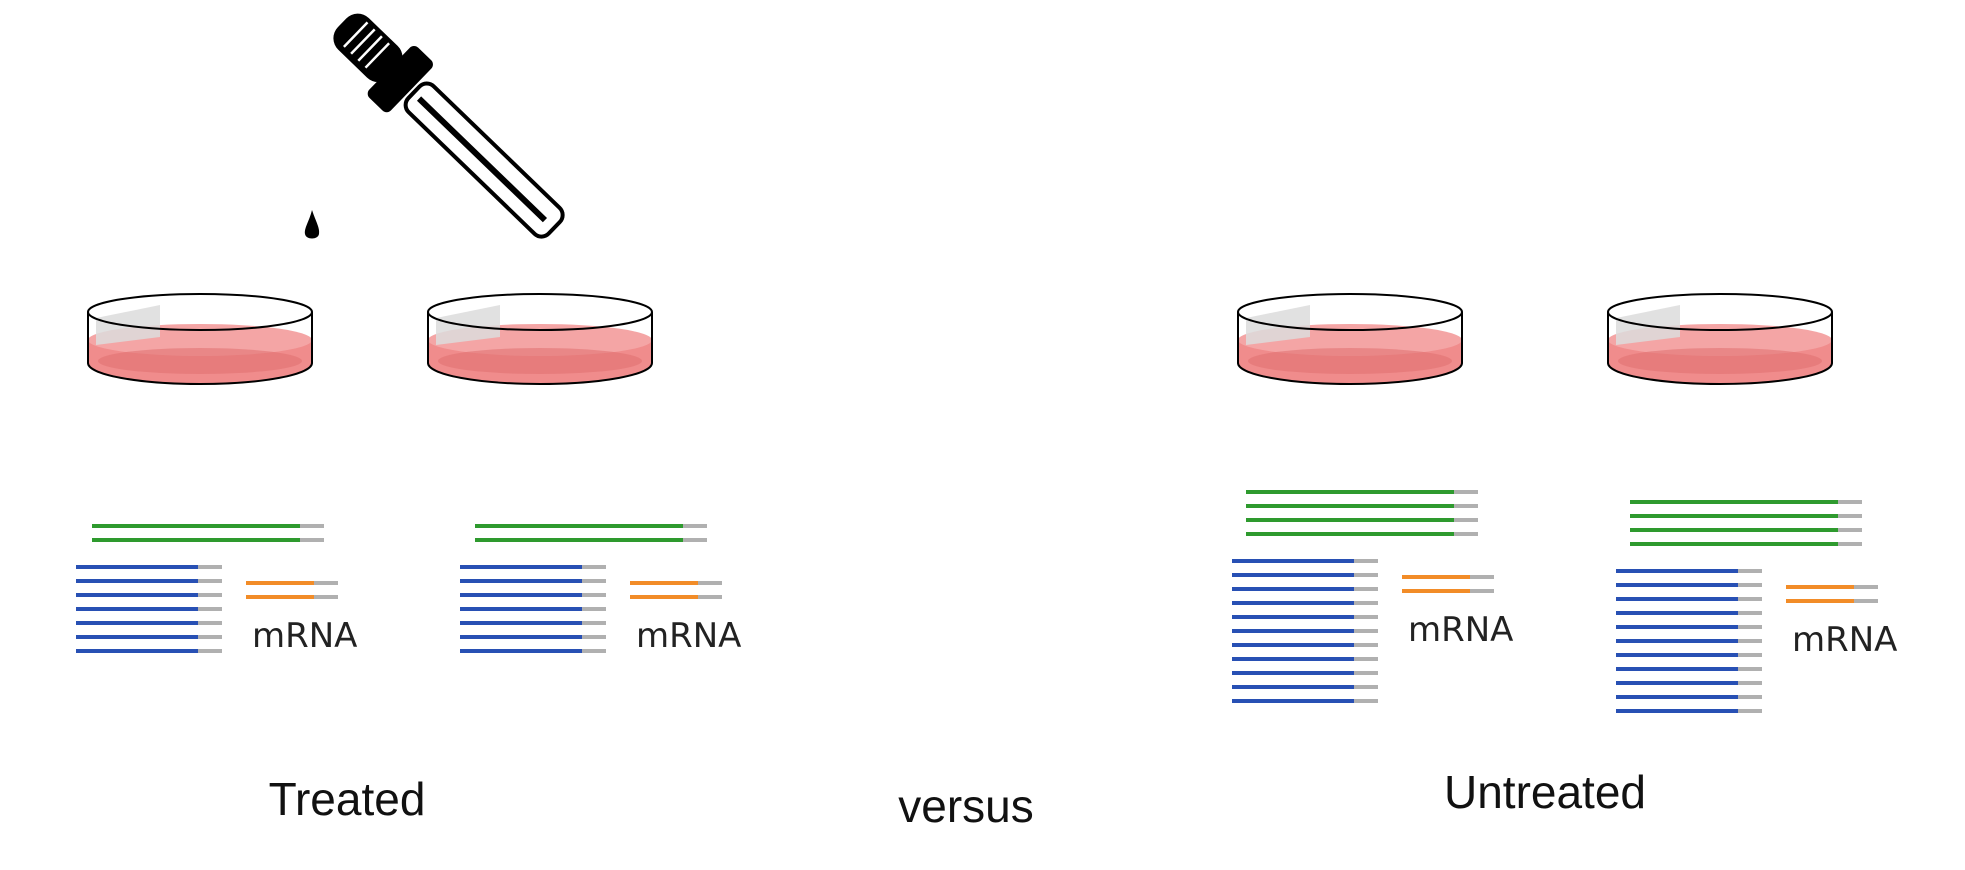  Describe the element at coordinates (434, 126) in the screenshot. I see `dropper-icon` at that location.